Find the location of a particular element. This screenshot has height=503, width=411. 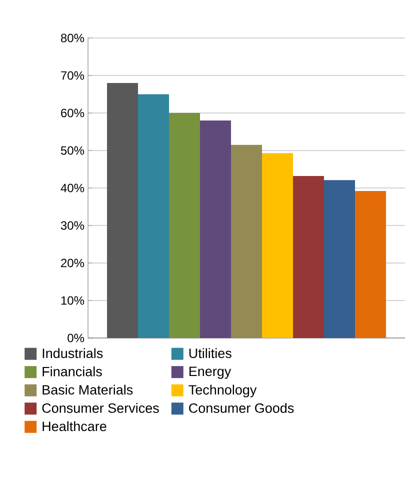

y-tick-label: 0% is located at coordinates (76, 338).